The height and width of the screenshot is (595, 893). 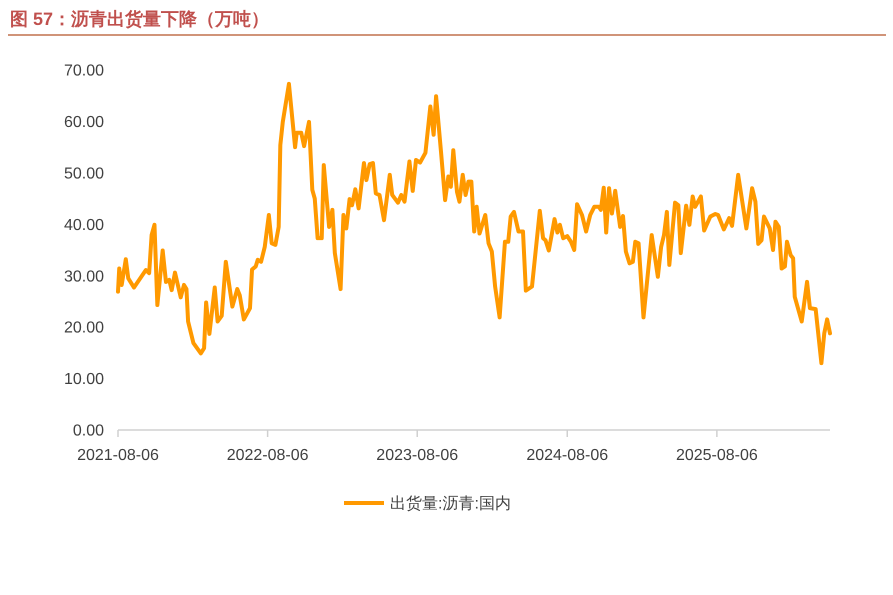 What do you see at coordinates (84, 173) in the screenshot?
I see `y-tick-label: 50.00` at bounding box center [84, 173].